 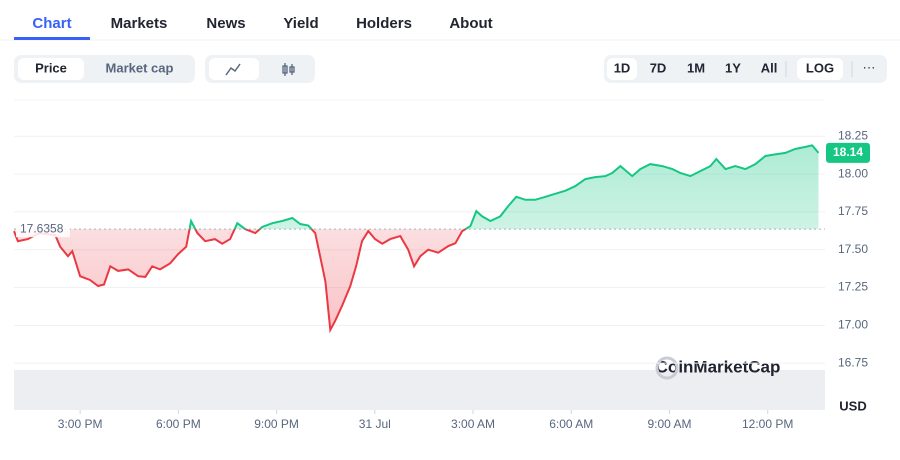 I want to click on y-tick-label: 18.25, so click(x=853, y=135).